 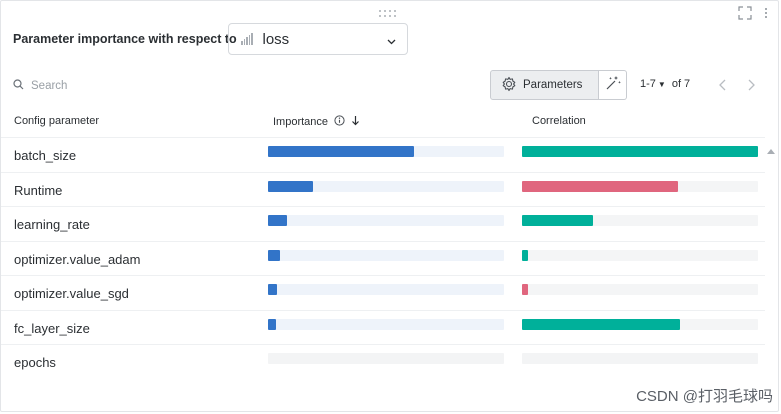 I want to click on scrollbar, so click(x=771, y=262).